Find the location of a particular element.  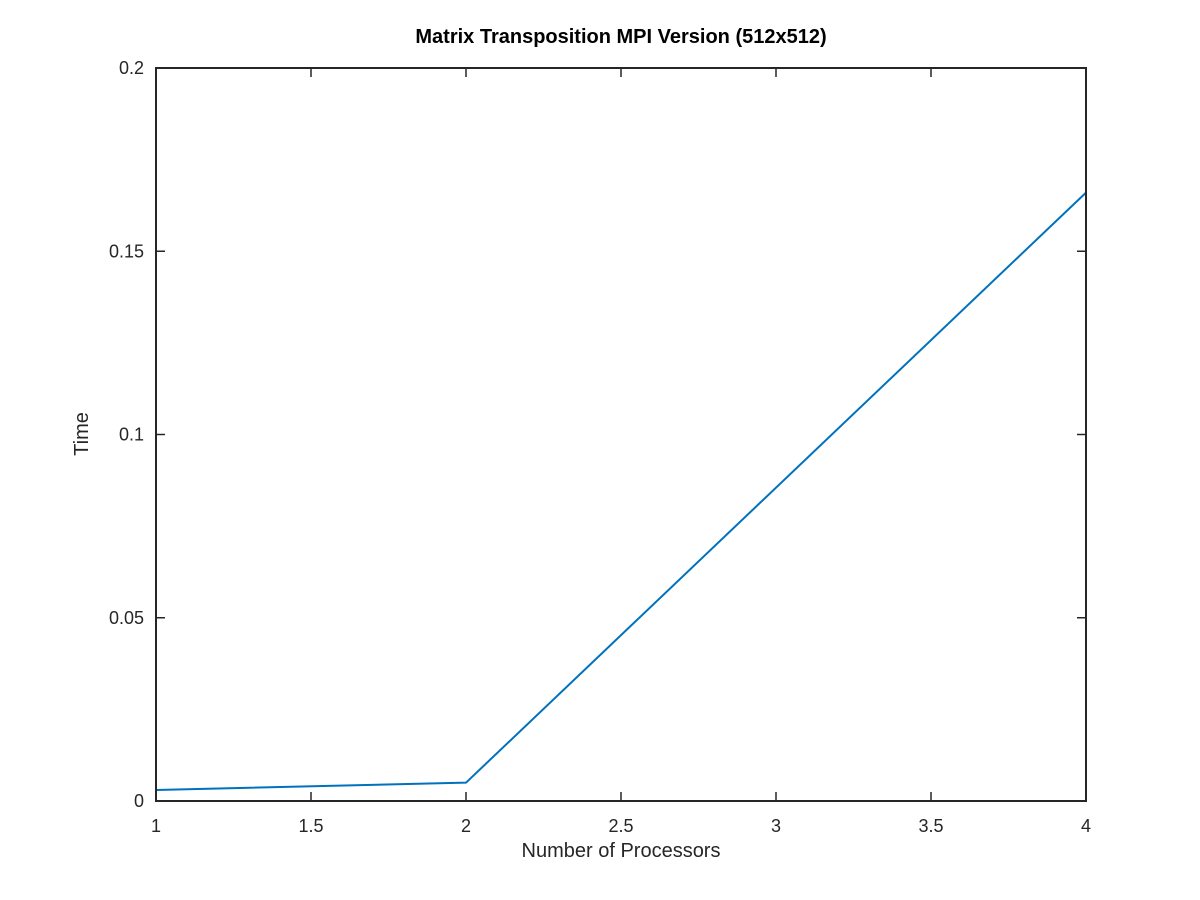

x-tick-labels: 1 1.5 2 2.5 3 3.5 4 is located at coordinates (621, 826).